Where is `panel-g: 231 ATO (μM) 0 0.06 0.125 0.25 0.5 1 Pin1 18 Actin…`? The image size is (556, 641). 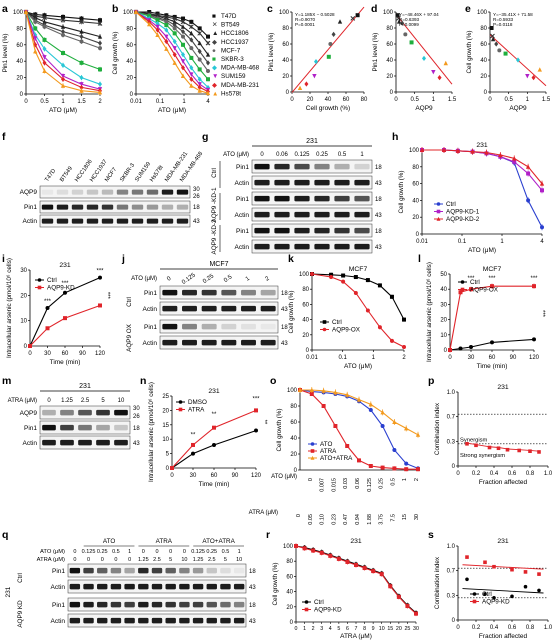 panel-g: 231 ATO (μM) 0 0.06 0.125 0.25 0.5 1 Pin1 18 Actin… is located at coordinates (296, 196).